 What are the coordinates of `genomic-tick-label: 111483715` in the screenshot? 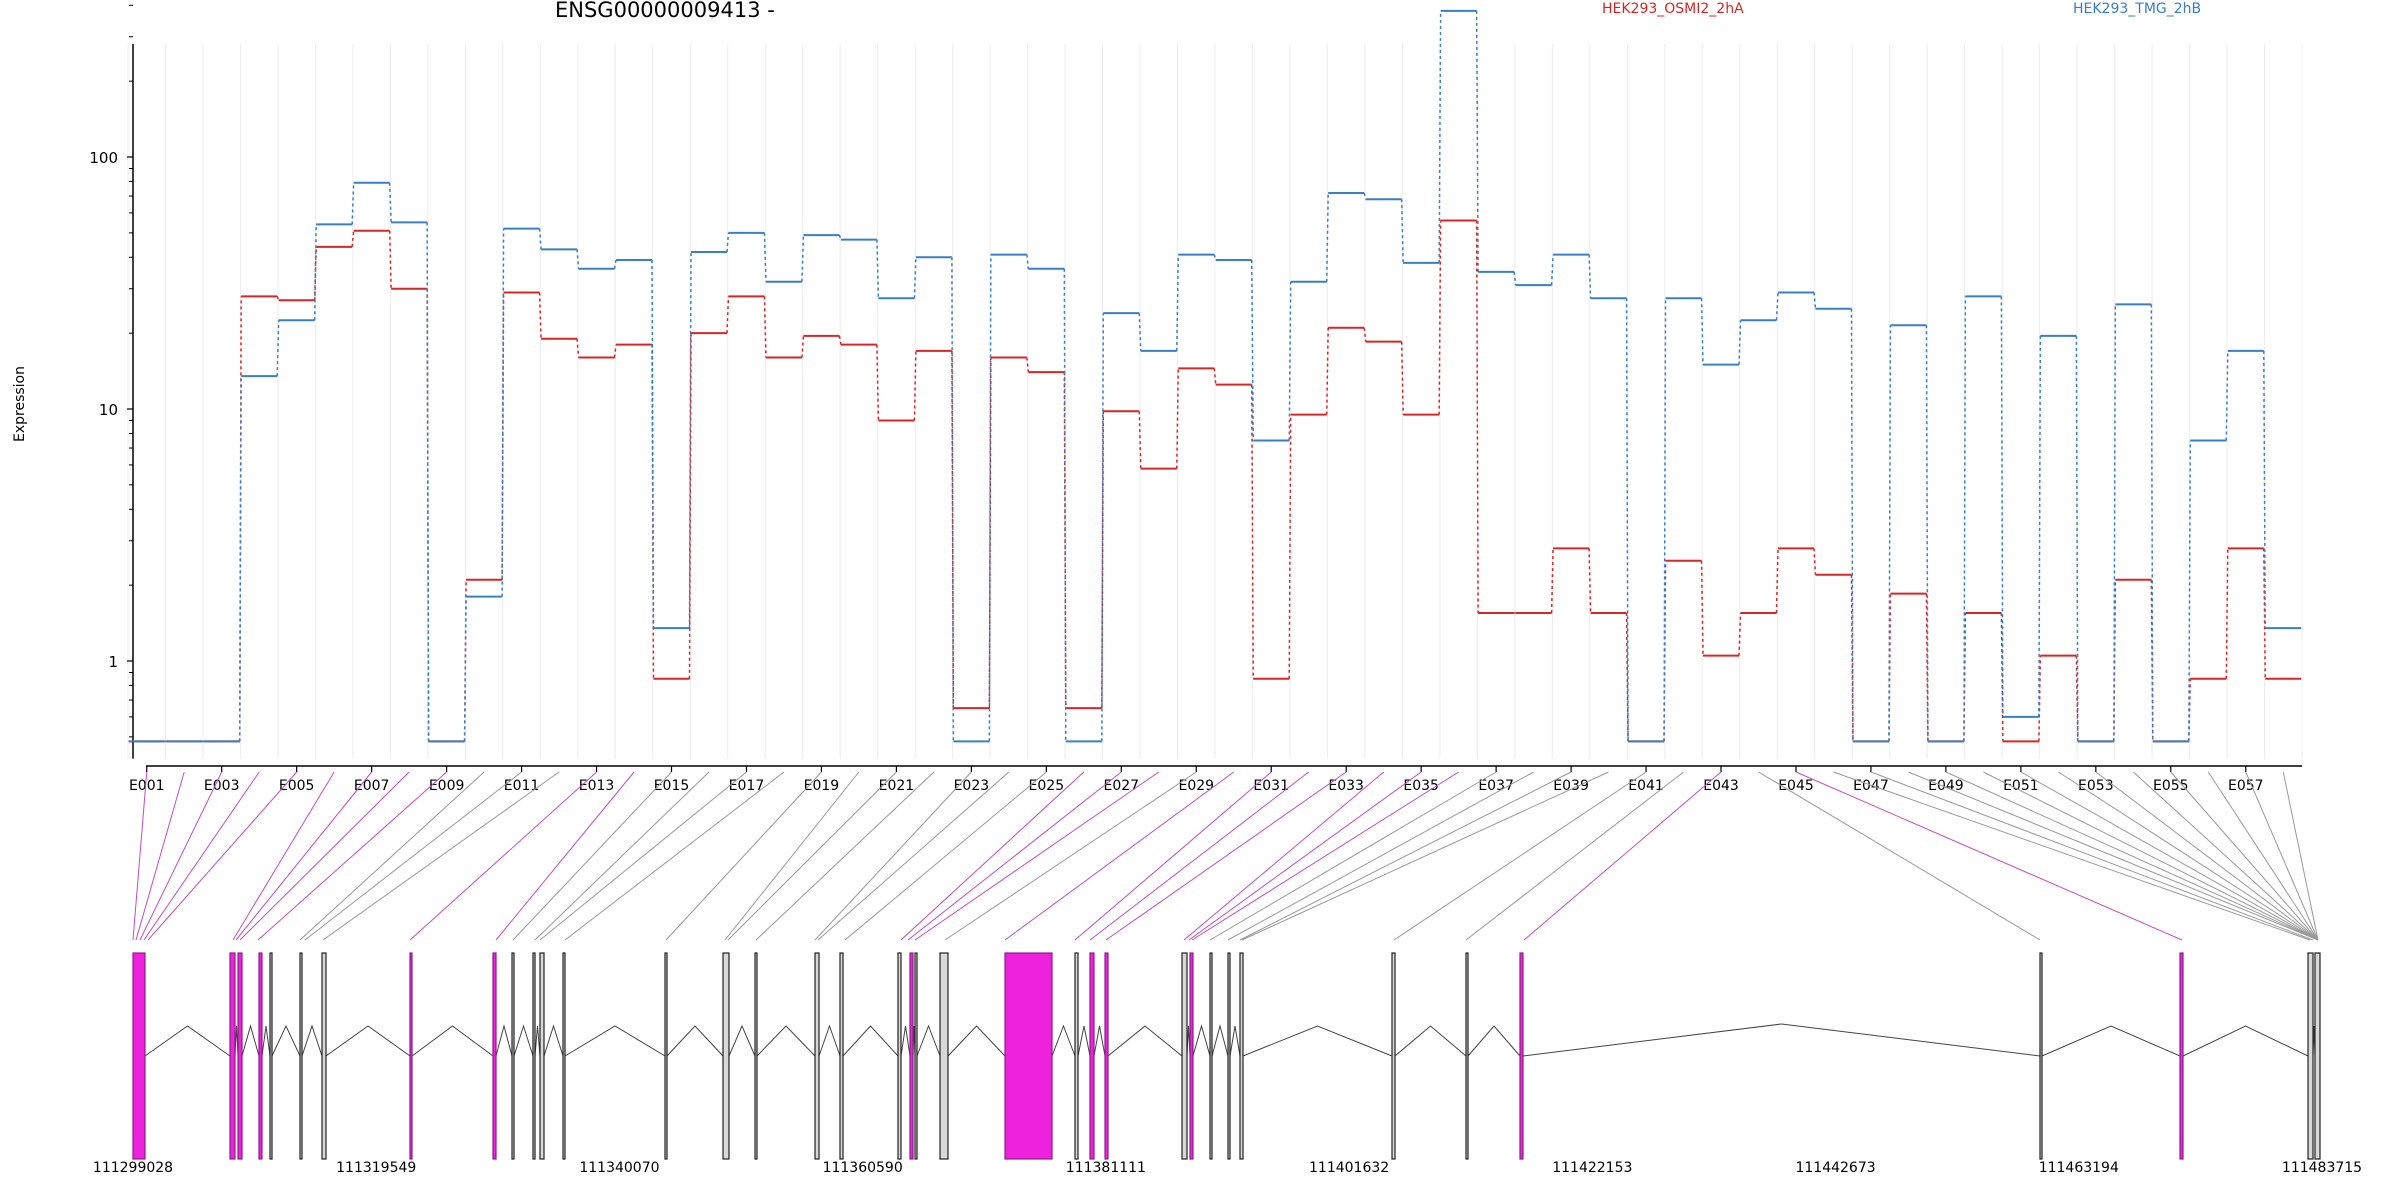 It's located at (2322, 1168).